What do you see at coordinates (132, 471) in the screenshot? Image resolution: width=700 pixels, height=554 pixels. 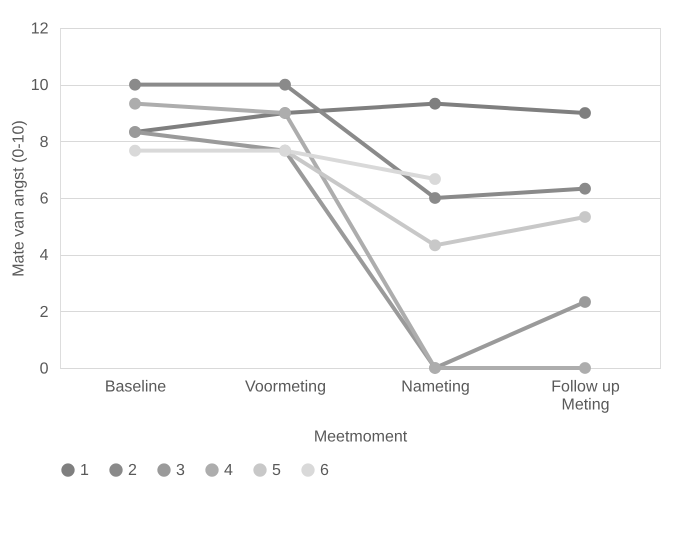 I see `legend-label: 2` at bounding box center [132, 471].